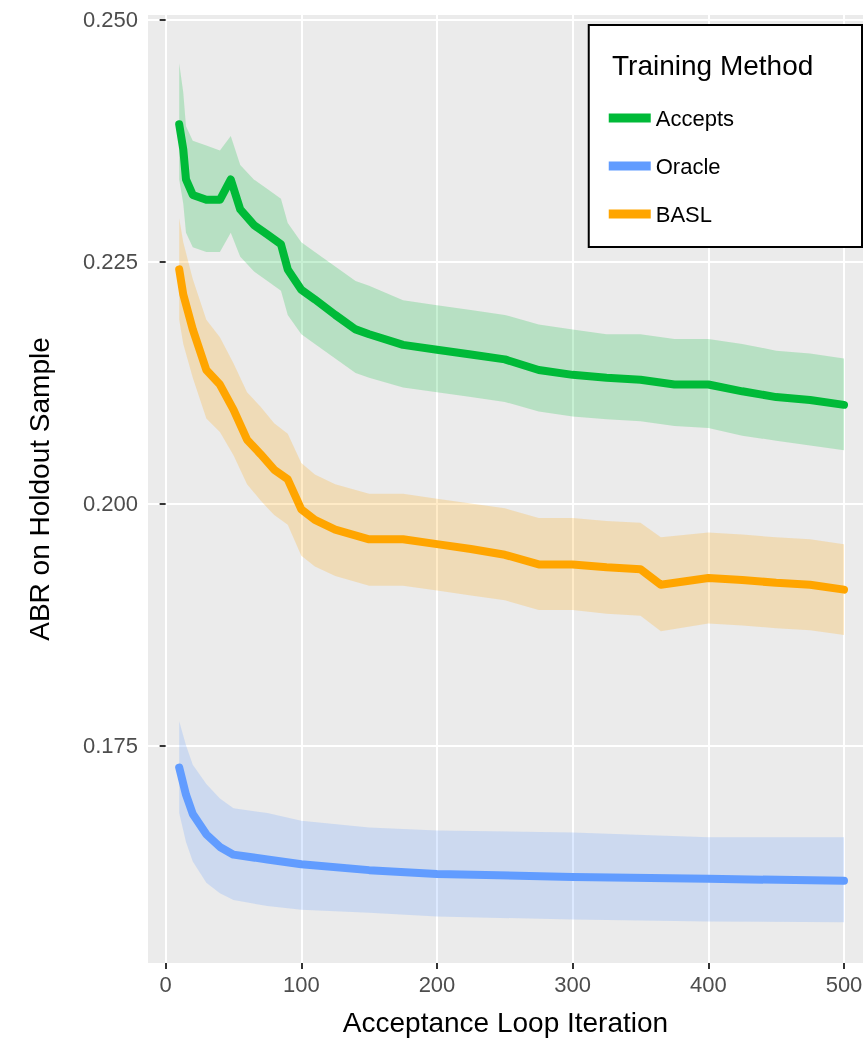 This screenshot has width=867, height=1045. Describe the element at coordinates (165, 984) in the screenshot. I see `x-tick-label: 0` at that location.